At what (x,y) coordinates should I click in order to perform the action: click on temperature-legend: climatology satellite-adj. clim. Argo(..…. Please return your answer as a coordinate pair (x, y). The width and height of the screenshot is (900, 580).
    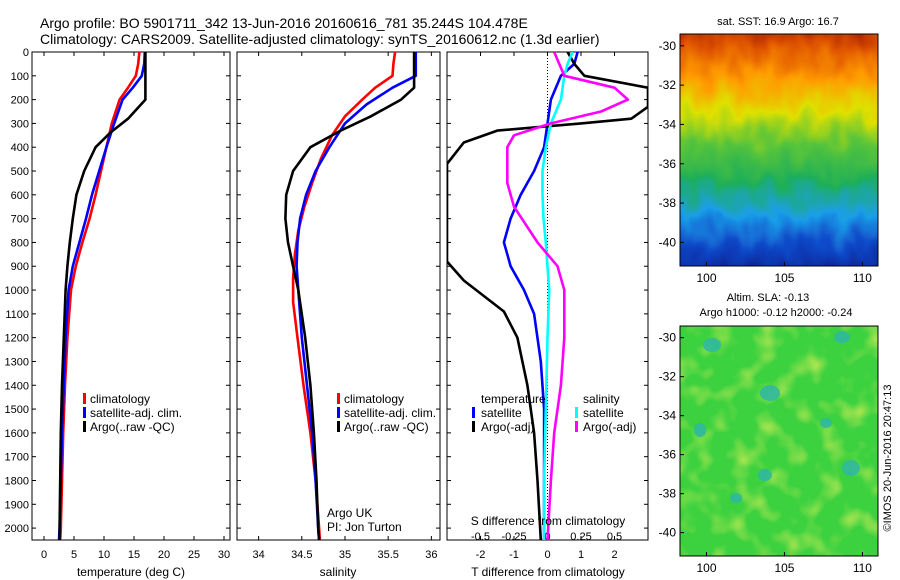
    Looking at the image, I should click on (132, 413).